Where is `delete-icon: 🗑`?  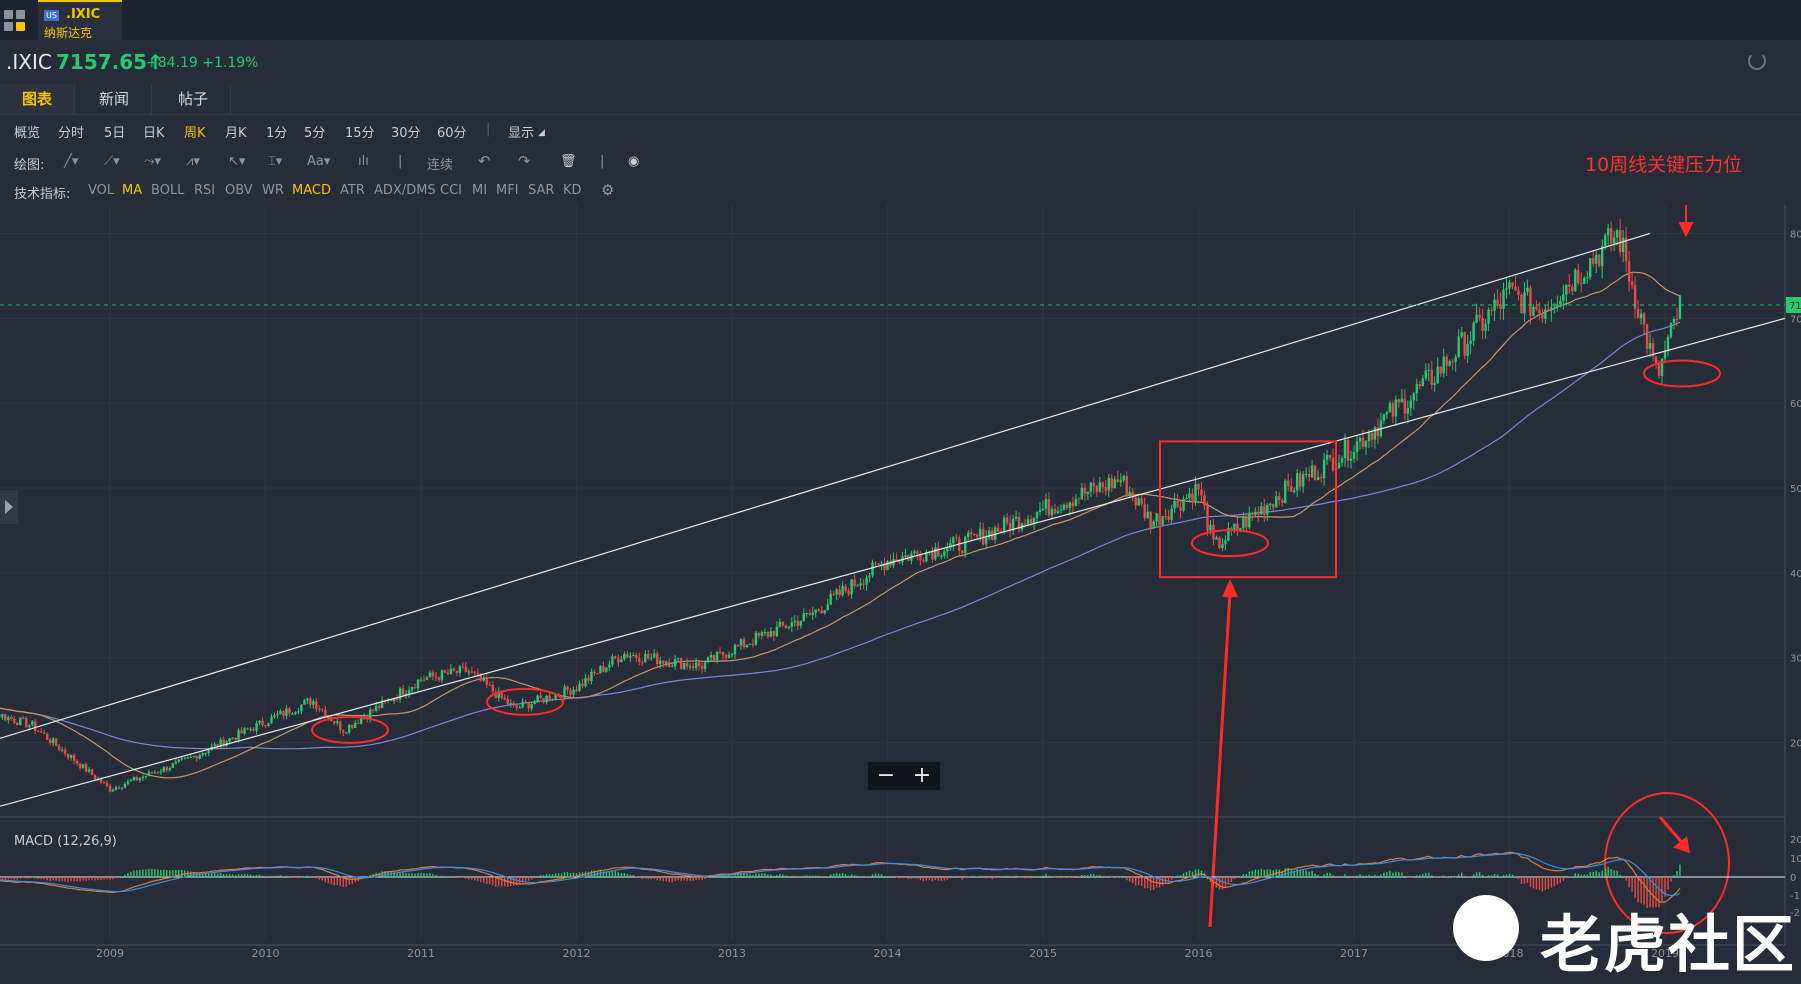 delete-icon: 🗑 is located at coordinates (568, 161).